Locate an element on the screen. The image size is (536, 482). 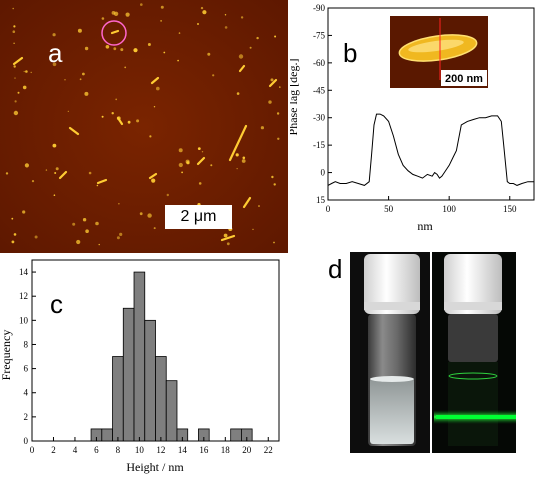
hist-x-tick-label: 8 is located at coordinates (118, 450).